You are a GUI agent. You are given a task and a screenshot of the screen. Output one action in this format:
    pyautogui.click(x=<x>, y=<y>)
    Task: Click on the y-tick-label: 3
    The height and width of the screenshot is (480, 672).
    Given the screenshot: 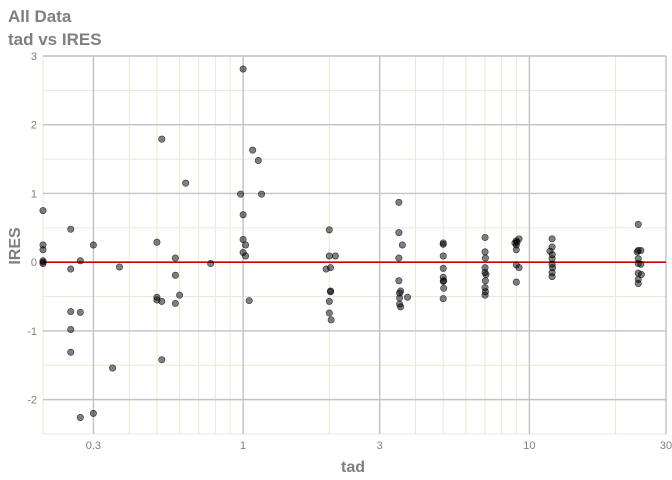 What is the action you would take?
    pyautogui.click(x=34, y=57)
    